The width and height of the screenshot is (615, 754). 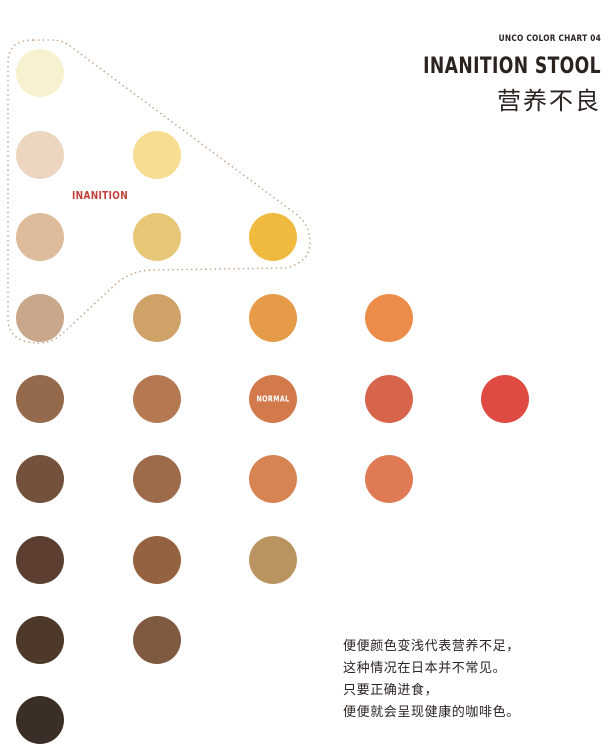 I want to click on caption-line: 便便颜色变浅代表营养不足，, so click(x=431, y=646).